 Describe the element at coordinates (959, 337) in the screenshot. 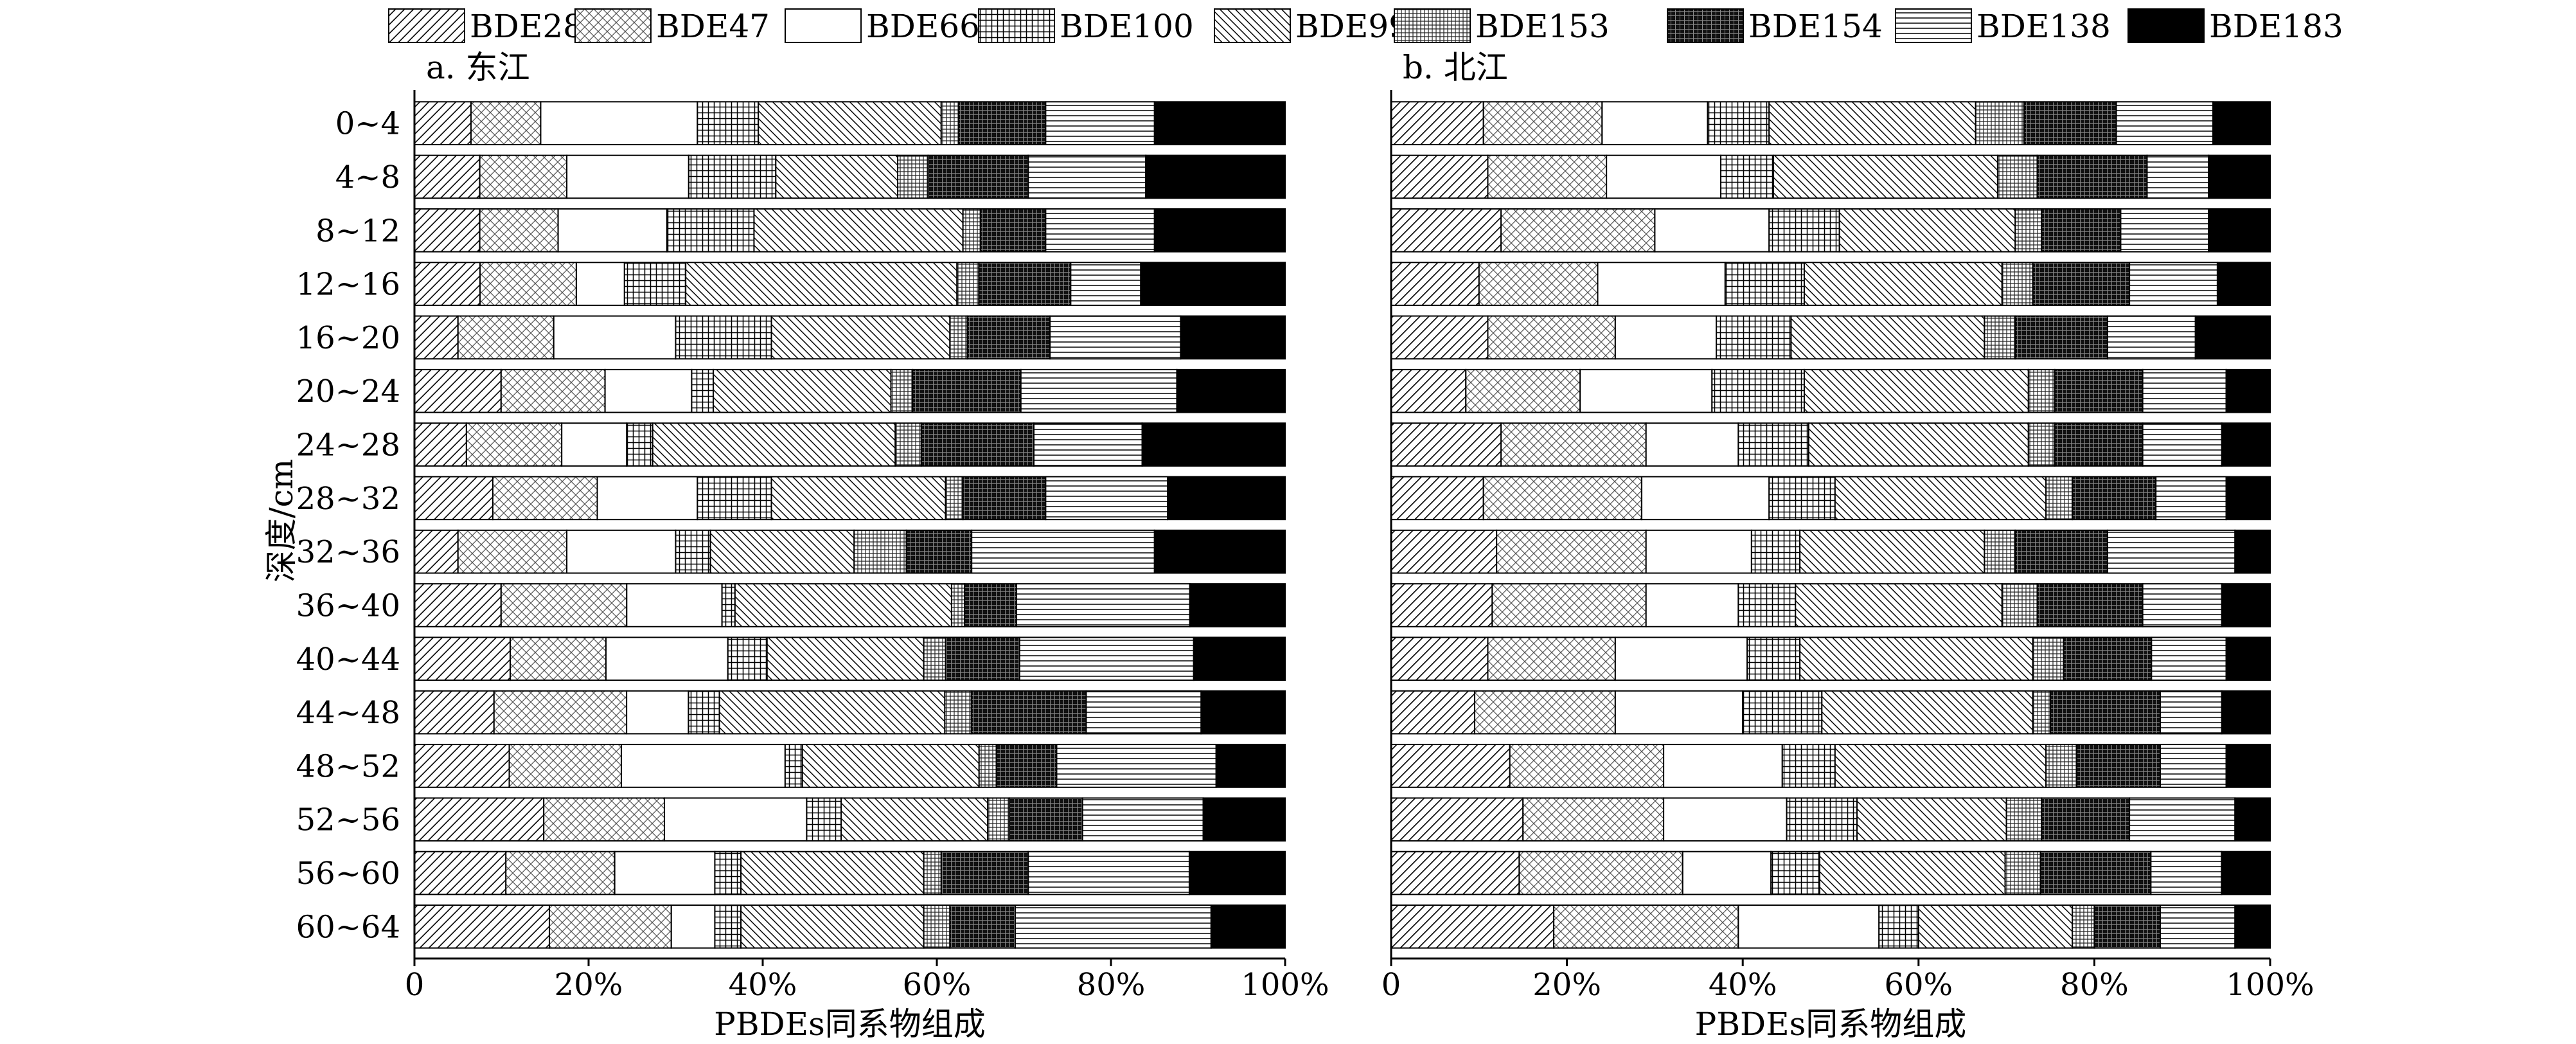

I see `bar-a-16-20-bde153` at that location.